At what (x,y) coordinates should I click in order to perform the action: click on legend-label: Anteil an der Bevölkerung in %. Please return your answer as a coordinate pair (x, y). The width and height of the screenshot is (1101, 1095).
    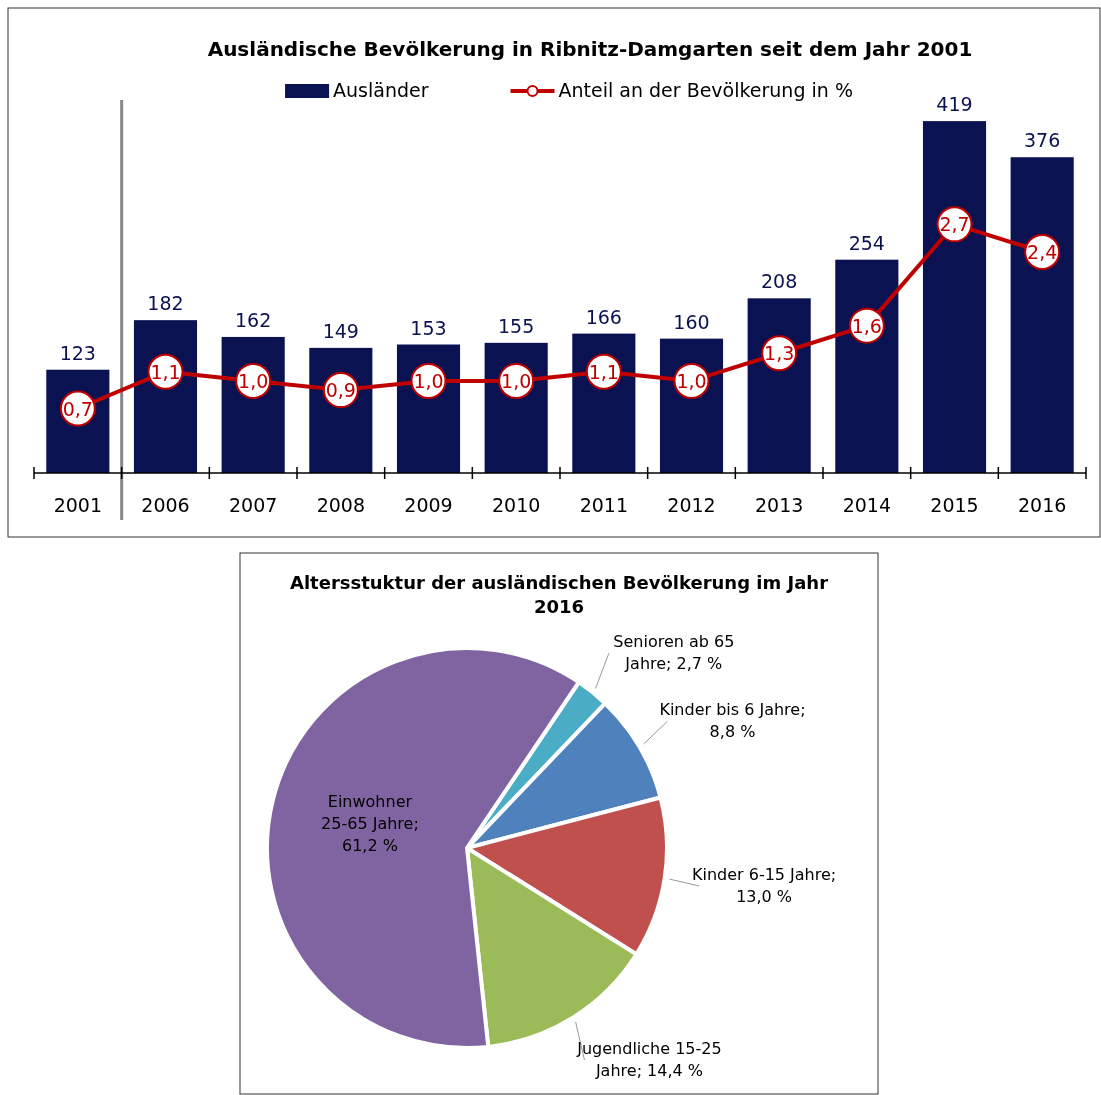
    Looking at the image, I should click on (705, 90).